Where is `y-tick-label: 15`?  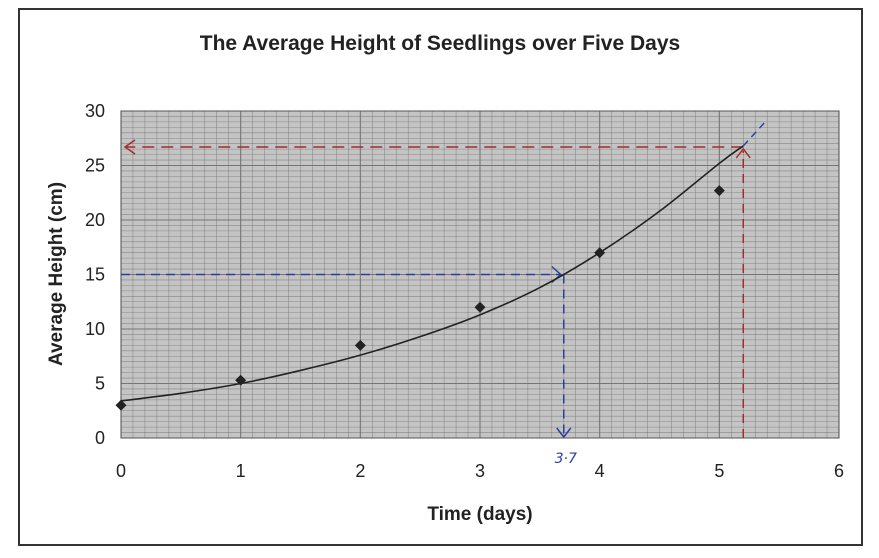
y-tick-label: 15 is located at coordinates (95, 275).